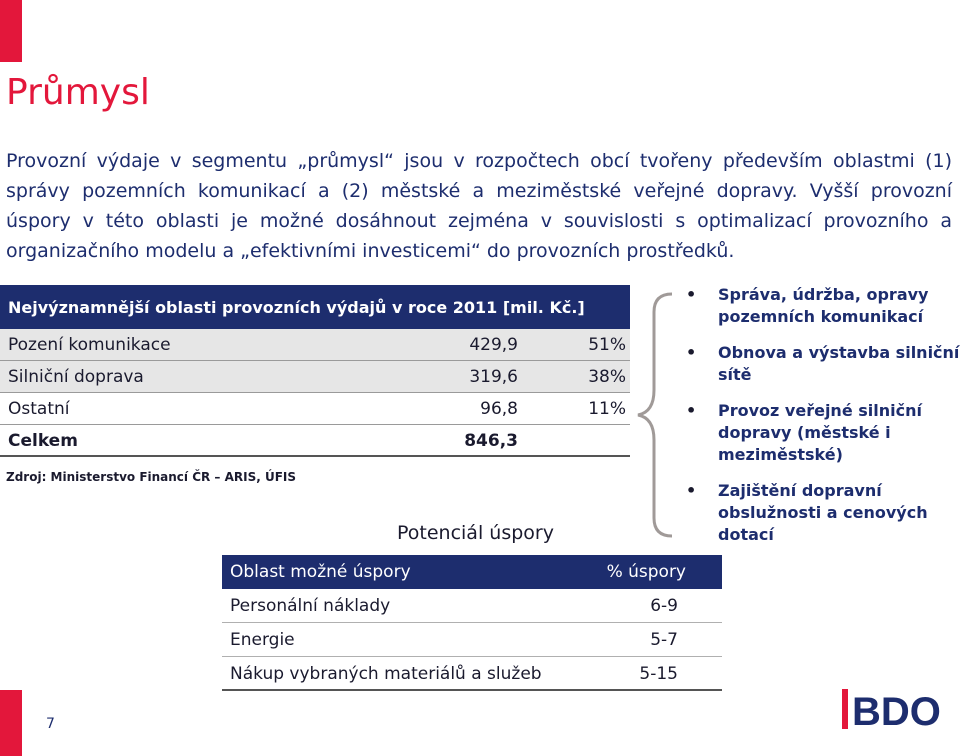 The image size is (960, 756). What do you see at coordinates (315, 377) in the screenshot?
I see `table-row: Silniční doprava 319,6 38%` at bounding box center [315, 377].